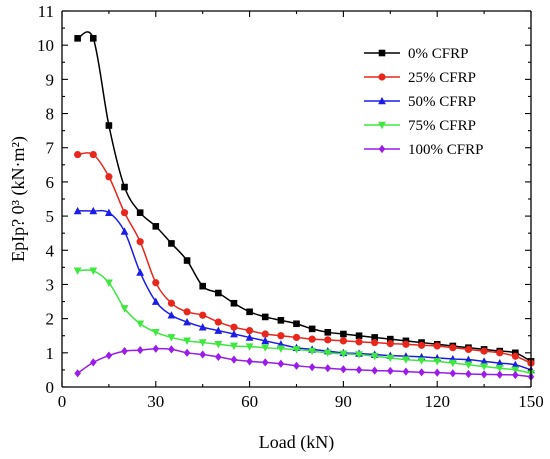  Describe the element at coordinates (50, 79) in the screenshot. I see `y-tick-label: 9` at that location.